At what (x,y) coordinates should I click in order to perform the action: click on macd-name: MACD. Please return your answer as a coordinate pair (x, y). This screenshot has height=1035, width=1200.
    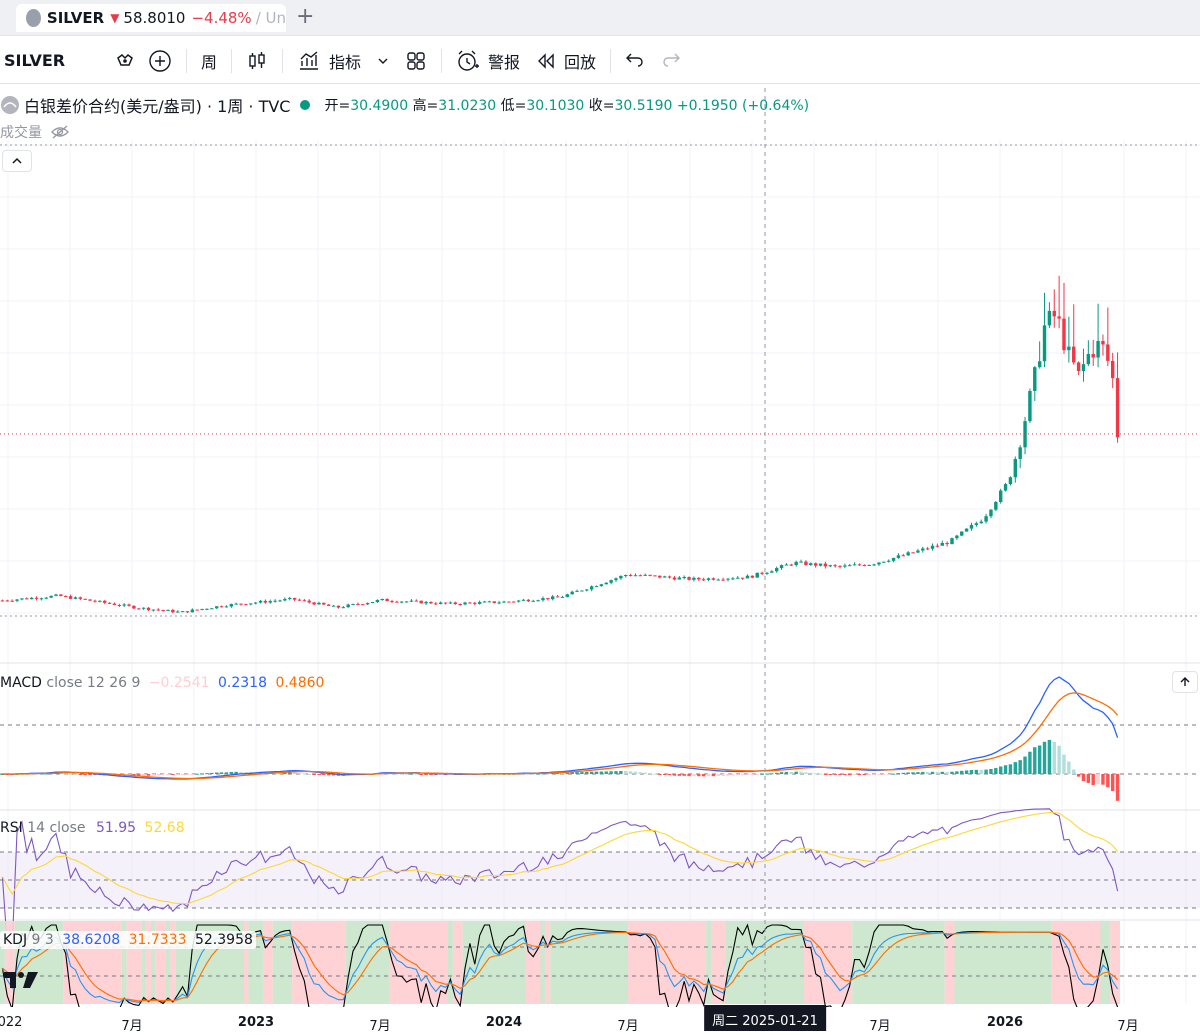
    Looking at the image, I should click on (21, 683).